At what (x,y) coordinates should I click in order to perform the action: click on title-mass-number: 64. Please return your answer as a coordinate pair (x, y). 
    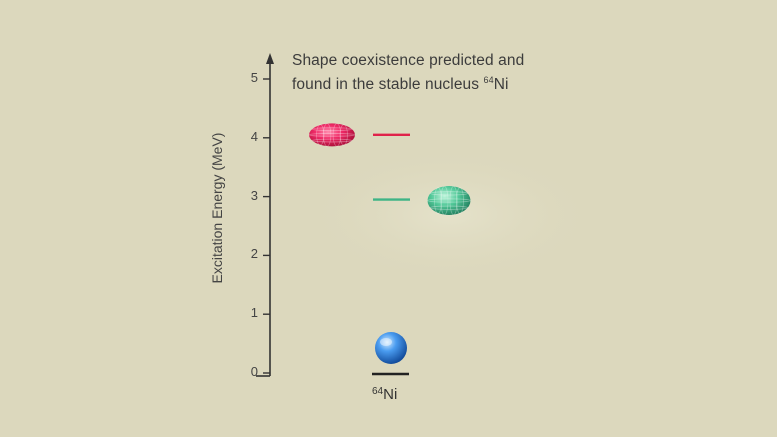
    Looking at the image, I should click on (488, 80).